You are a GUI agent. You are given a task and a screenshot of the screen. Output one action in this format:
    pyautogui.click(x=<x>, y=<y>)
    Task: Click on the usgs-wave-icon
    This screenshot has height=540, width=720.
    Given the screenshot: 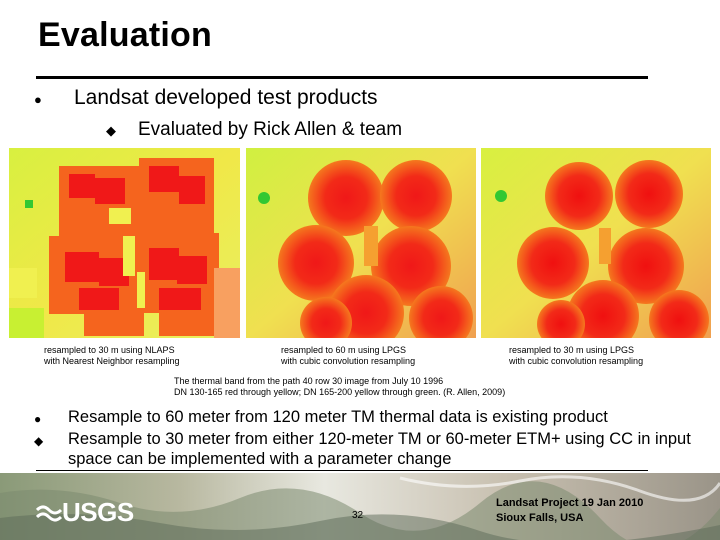 What is the action you would take?
    pyautogui.click(x=49, y=513)
    